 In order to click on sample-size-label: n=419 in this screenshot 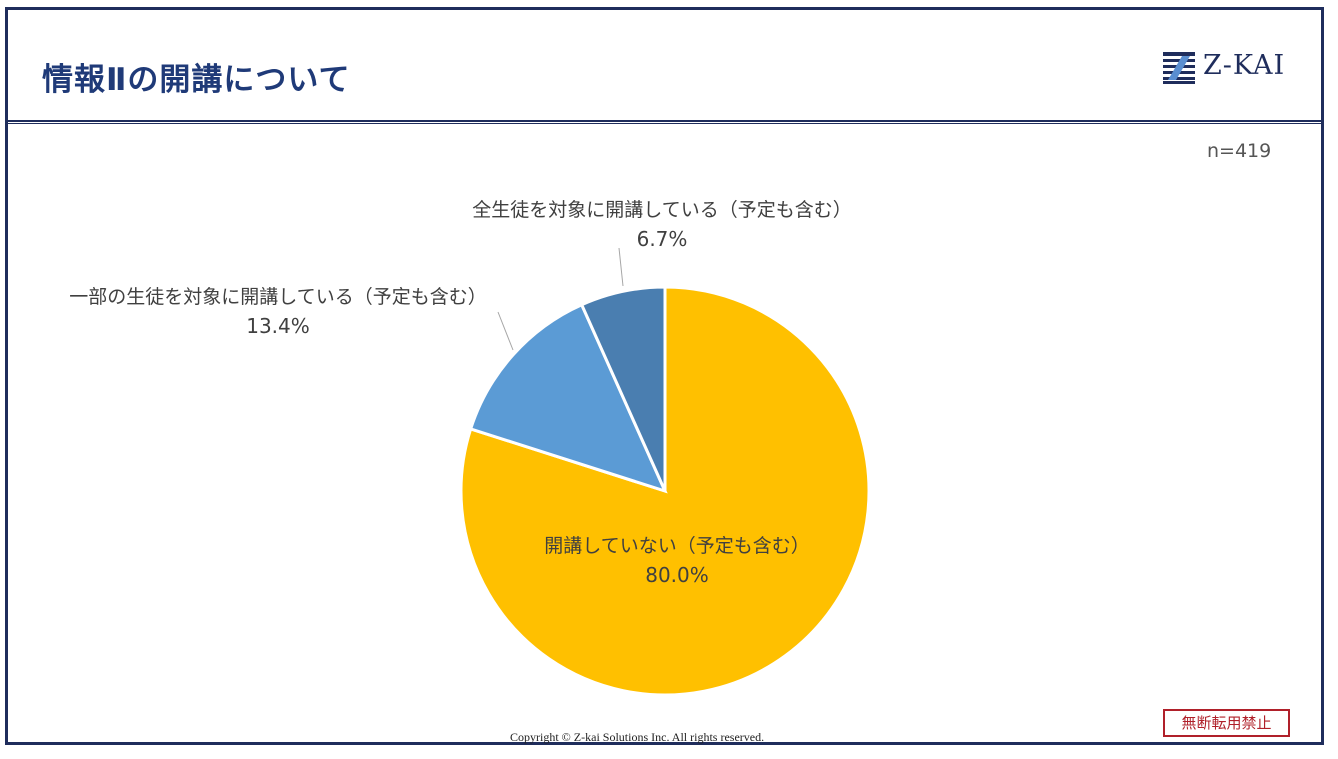, I will do `click(1239, 151)`.